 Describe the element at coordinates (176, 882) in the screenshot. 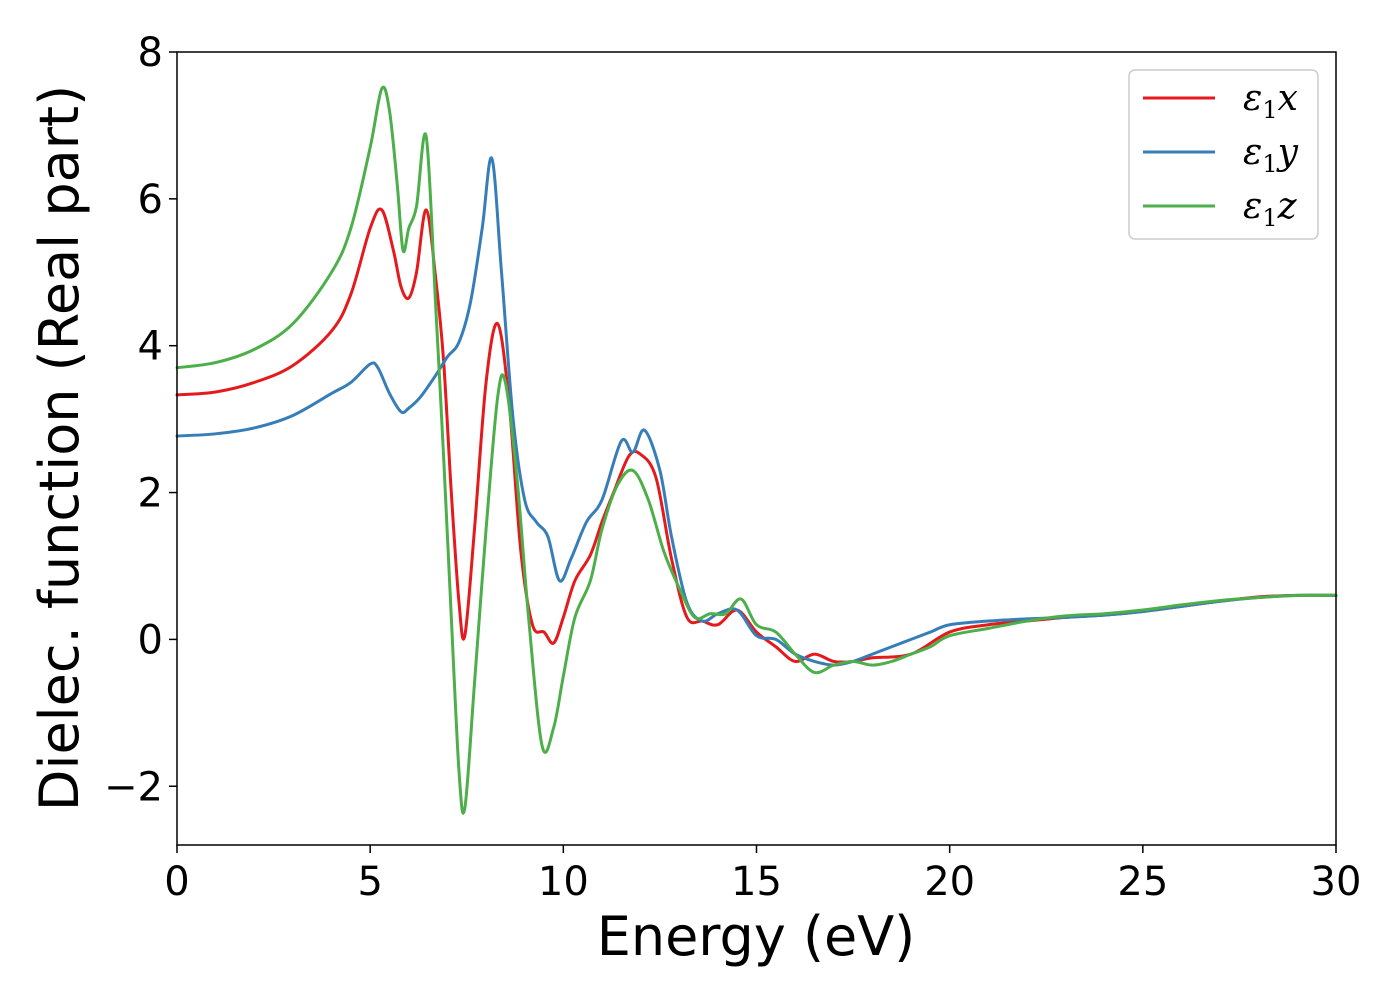

I see `x-tick-label: 0` at that location.